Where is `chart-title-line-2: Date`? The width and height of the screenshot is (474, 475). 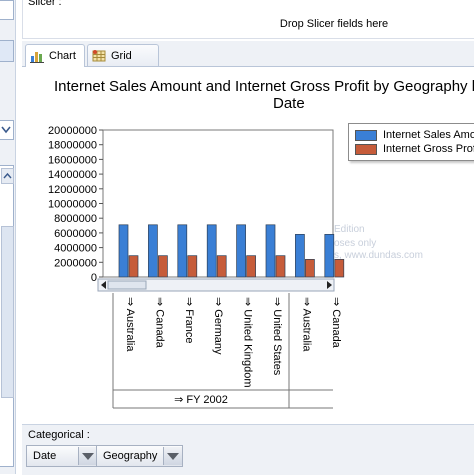 chart-title-line-2: Date is located at coordinates (289, 103).